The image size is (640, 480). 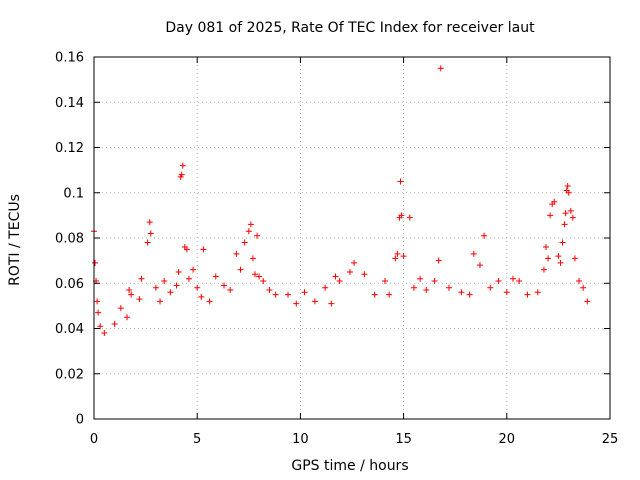 I want to click on y-axis-label: ROTI / TECUs, so click(x=15, y=240).